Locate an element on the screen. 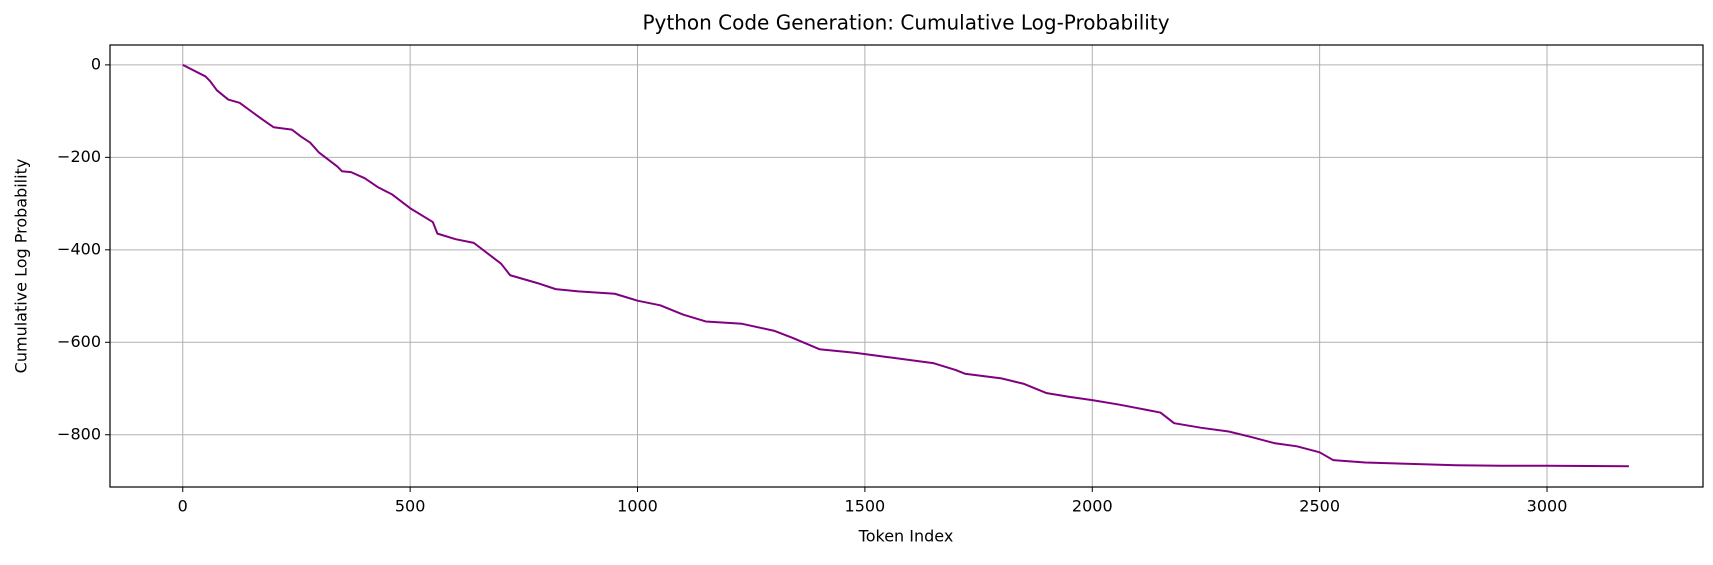  x-tick-label: 2500 is located at coordinates (1319, 506).